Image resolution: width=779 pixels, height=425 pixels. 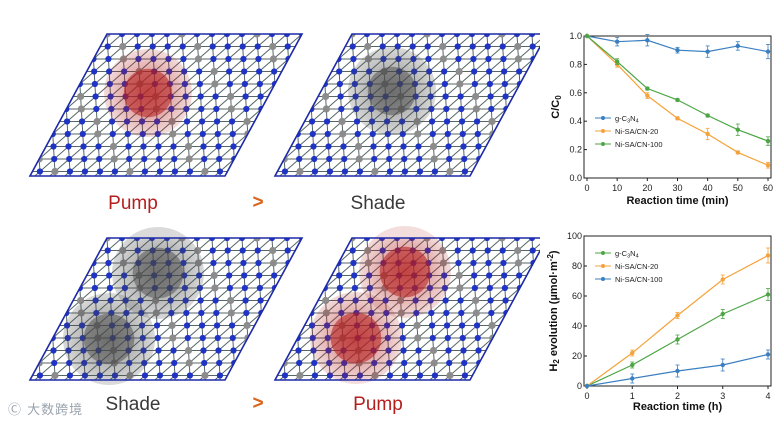 I want to click on plot-frame, so click(x=677, y=311).